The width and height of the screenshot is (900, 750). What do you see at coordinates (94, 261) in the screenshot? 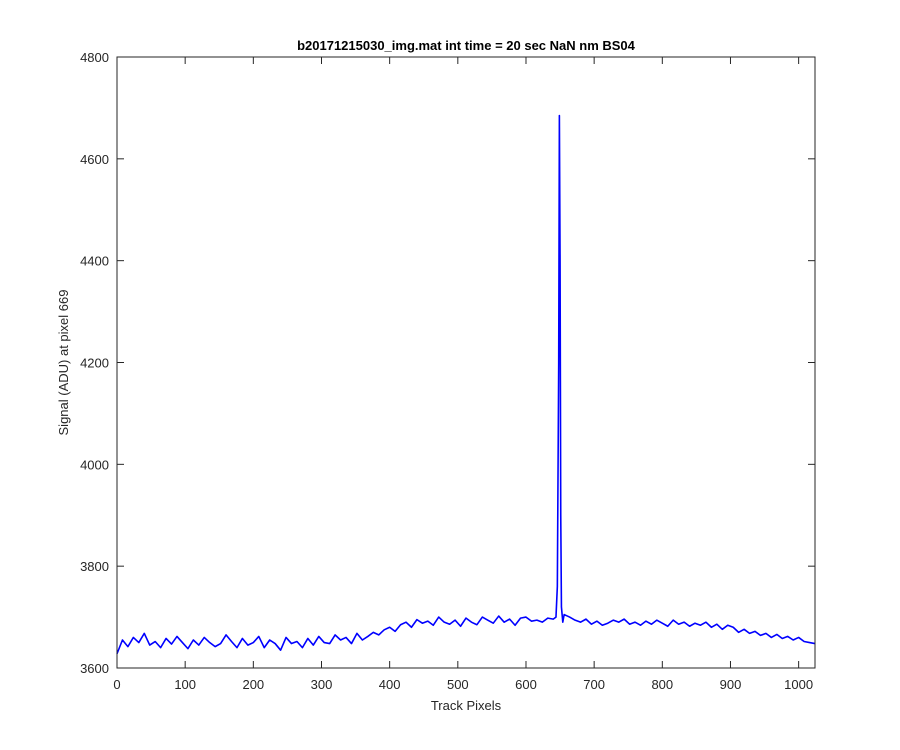
I see `y-tick-label-4400: 4400` at bounding box center [94, 261].